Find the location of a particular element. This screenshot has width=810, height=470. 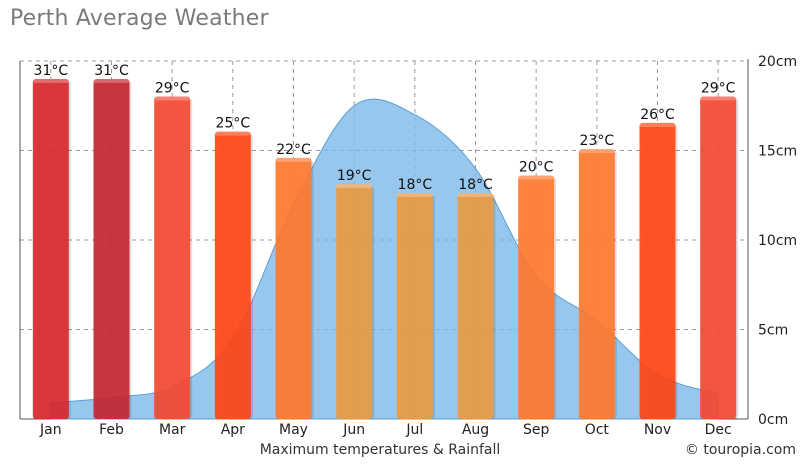

temperature-label: 22°C is located at coordinates (293, 150).